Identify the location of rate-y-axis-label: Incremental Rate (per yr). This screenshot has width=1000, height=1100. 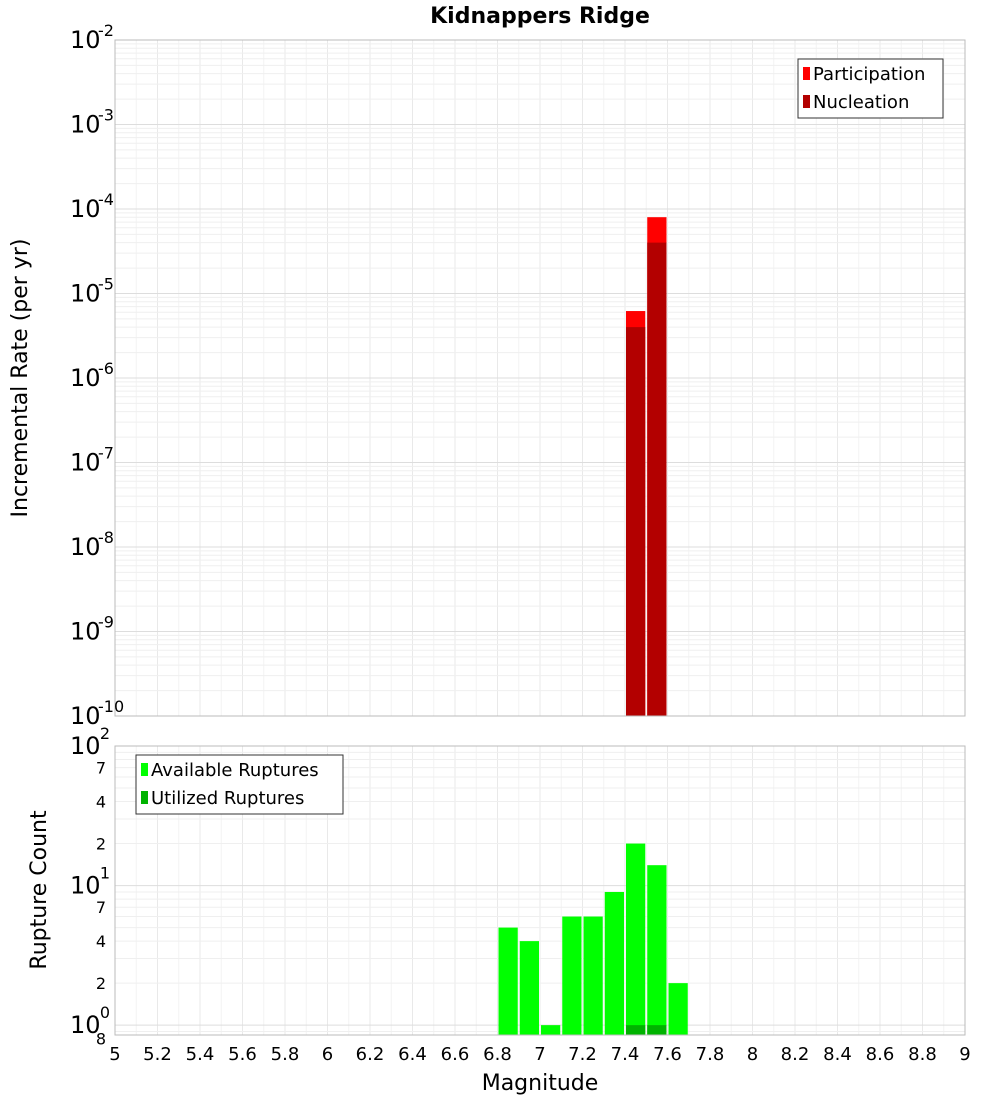
(20, 378).